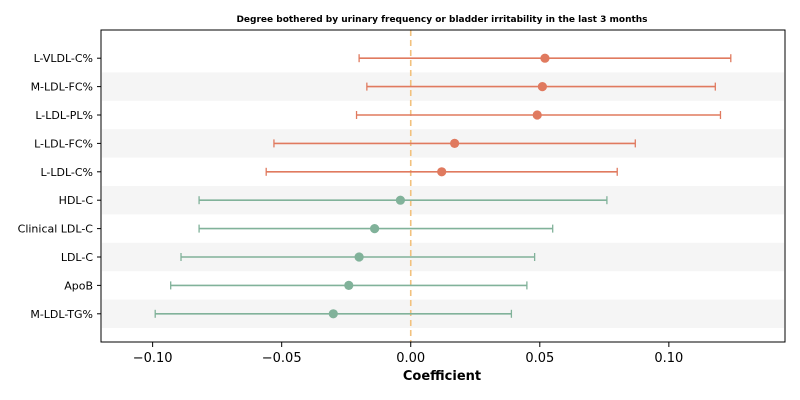 This screenshot has width=800, height=400. Describe the element at coordinates (63, 58) in the screenshot. I see `y-tick-label: L-VLDL-C%` at that location.